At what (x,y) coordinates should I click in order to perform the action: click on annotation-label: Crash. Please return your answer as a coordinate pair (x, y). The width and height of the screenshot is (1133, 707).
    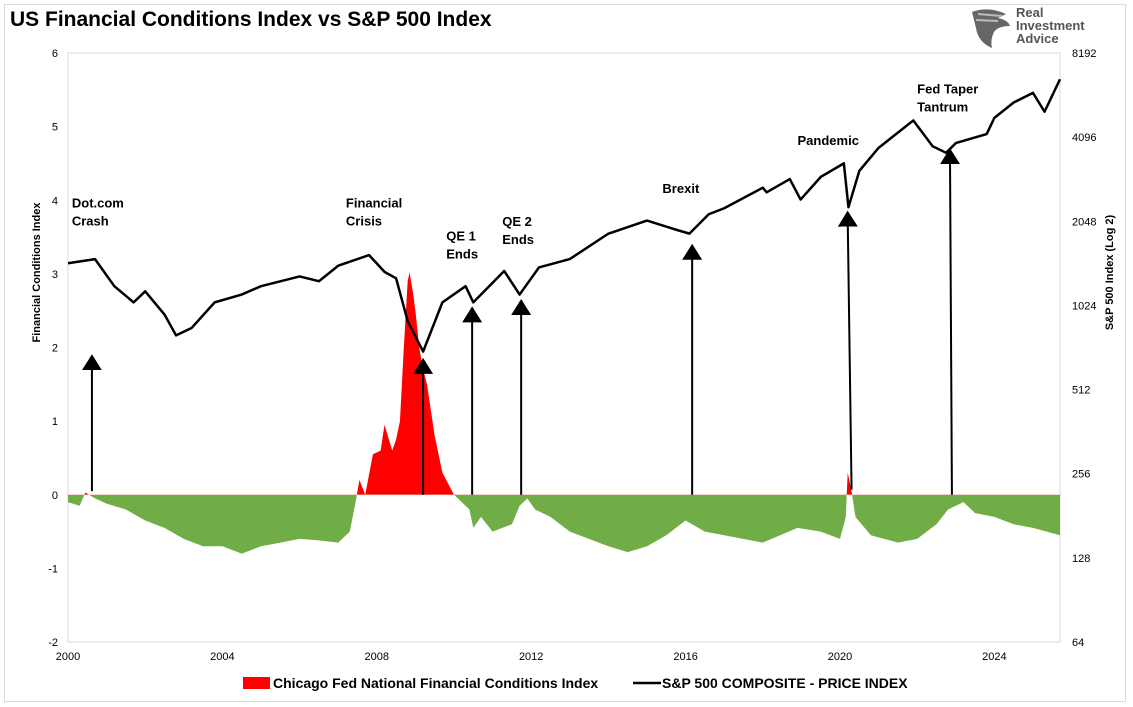
    Looking at the image, I should click on (90, 221).